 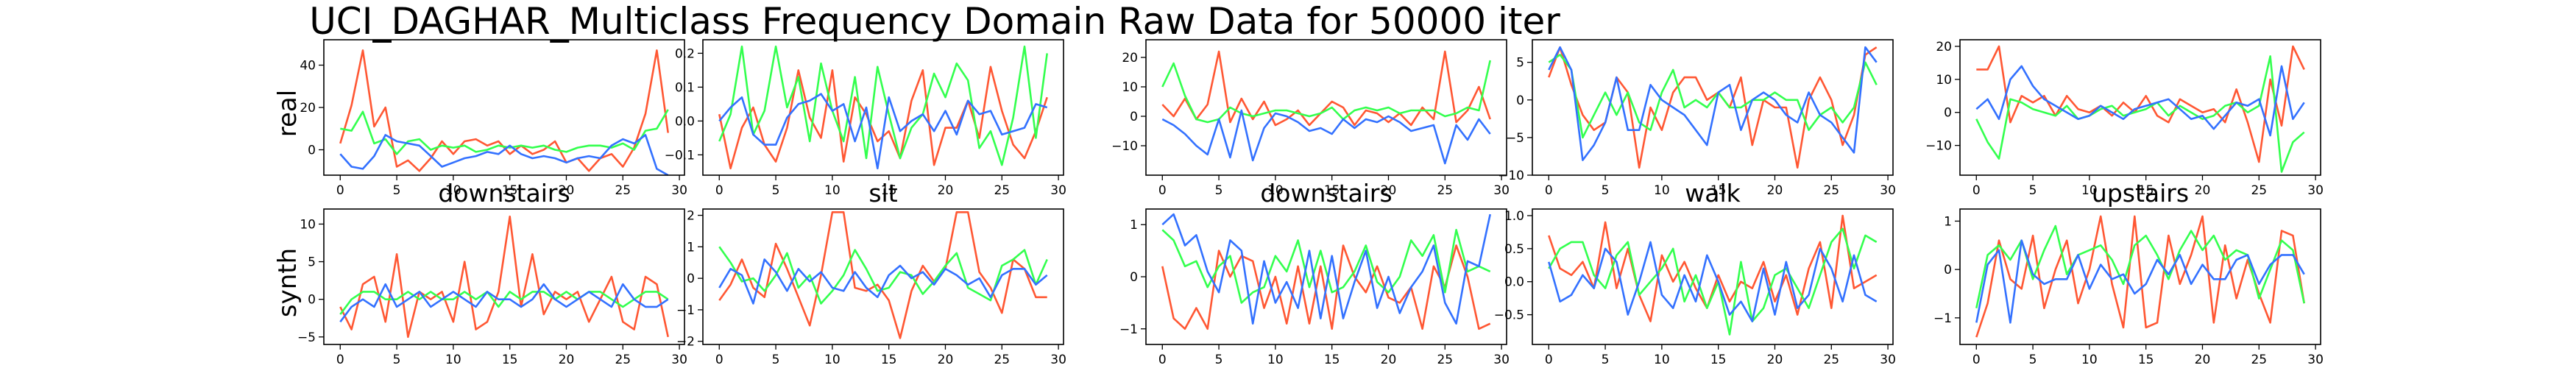 I want to click on subplot-title: sit, so click(x=882, y=193).